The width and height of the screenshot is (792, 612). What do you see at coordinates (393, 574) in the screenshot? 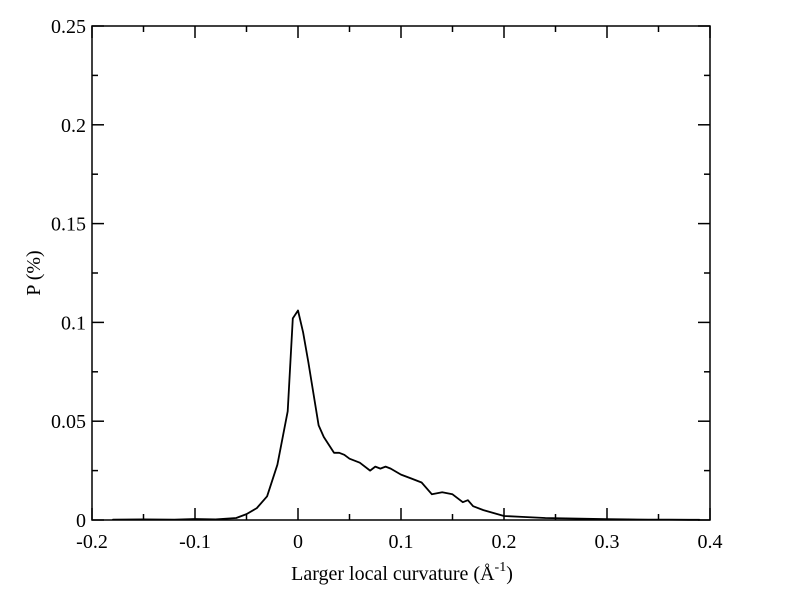
I see `x-axis-label-main: Larger local curvature (Å` at bounding box center [393, 574].